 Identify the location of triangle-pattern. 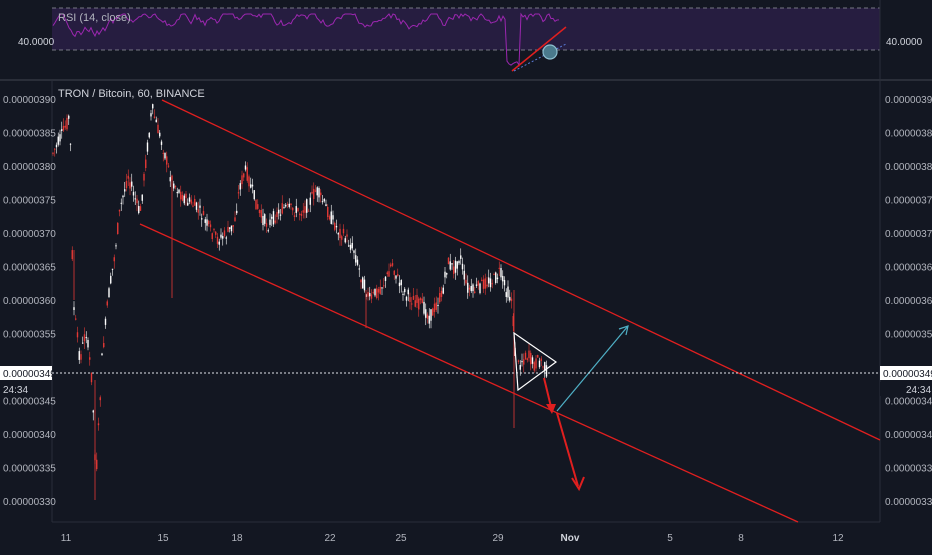
(535, 361).